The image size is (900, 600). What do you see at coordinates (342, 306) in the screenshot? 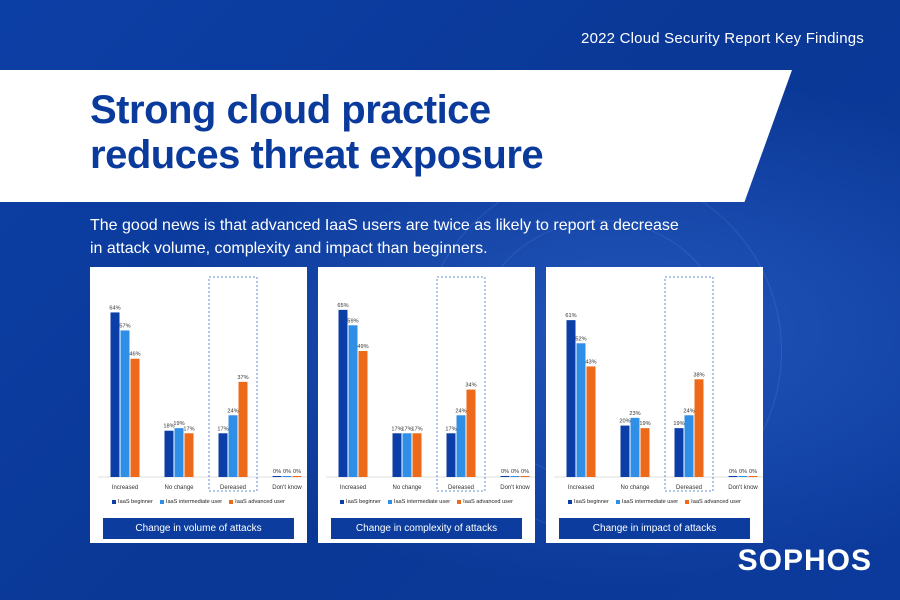
I see `data-label: 65%` at bounding box center [342, 306].